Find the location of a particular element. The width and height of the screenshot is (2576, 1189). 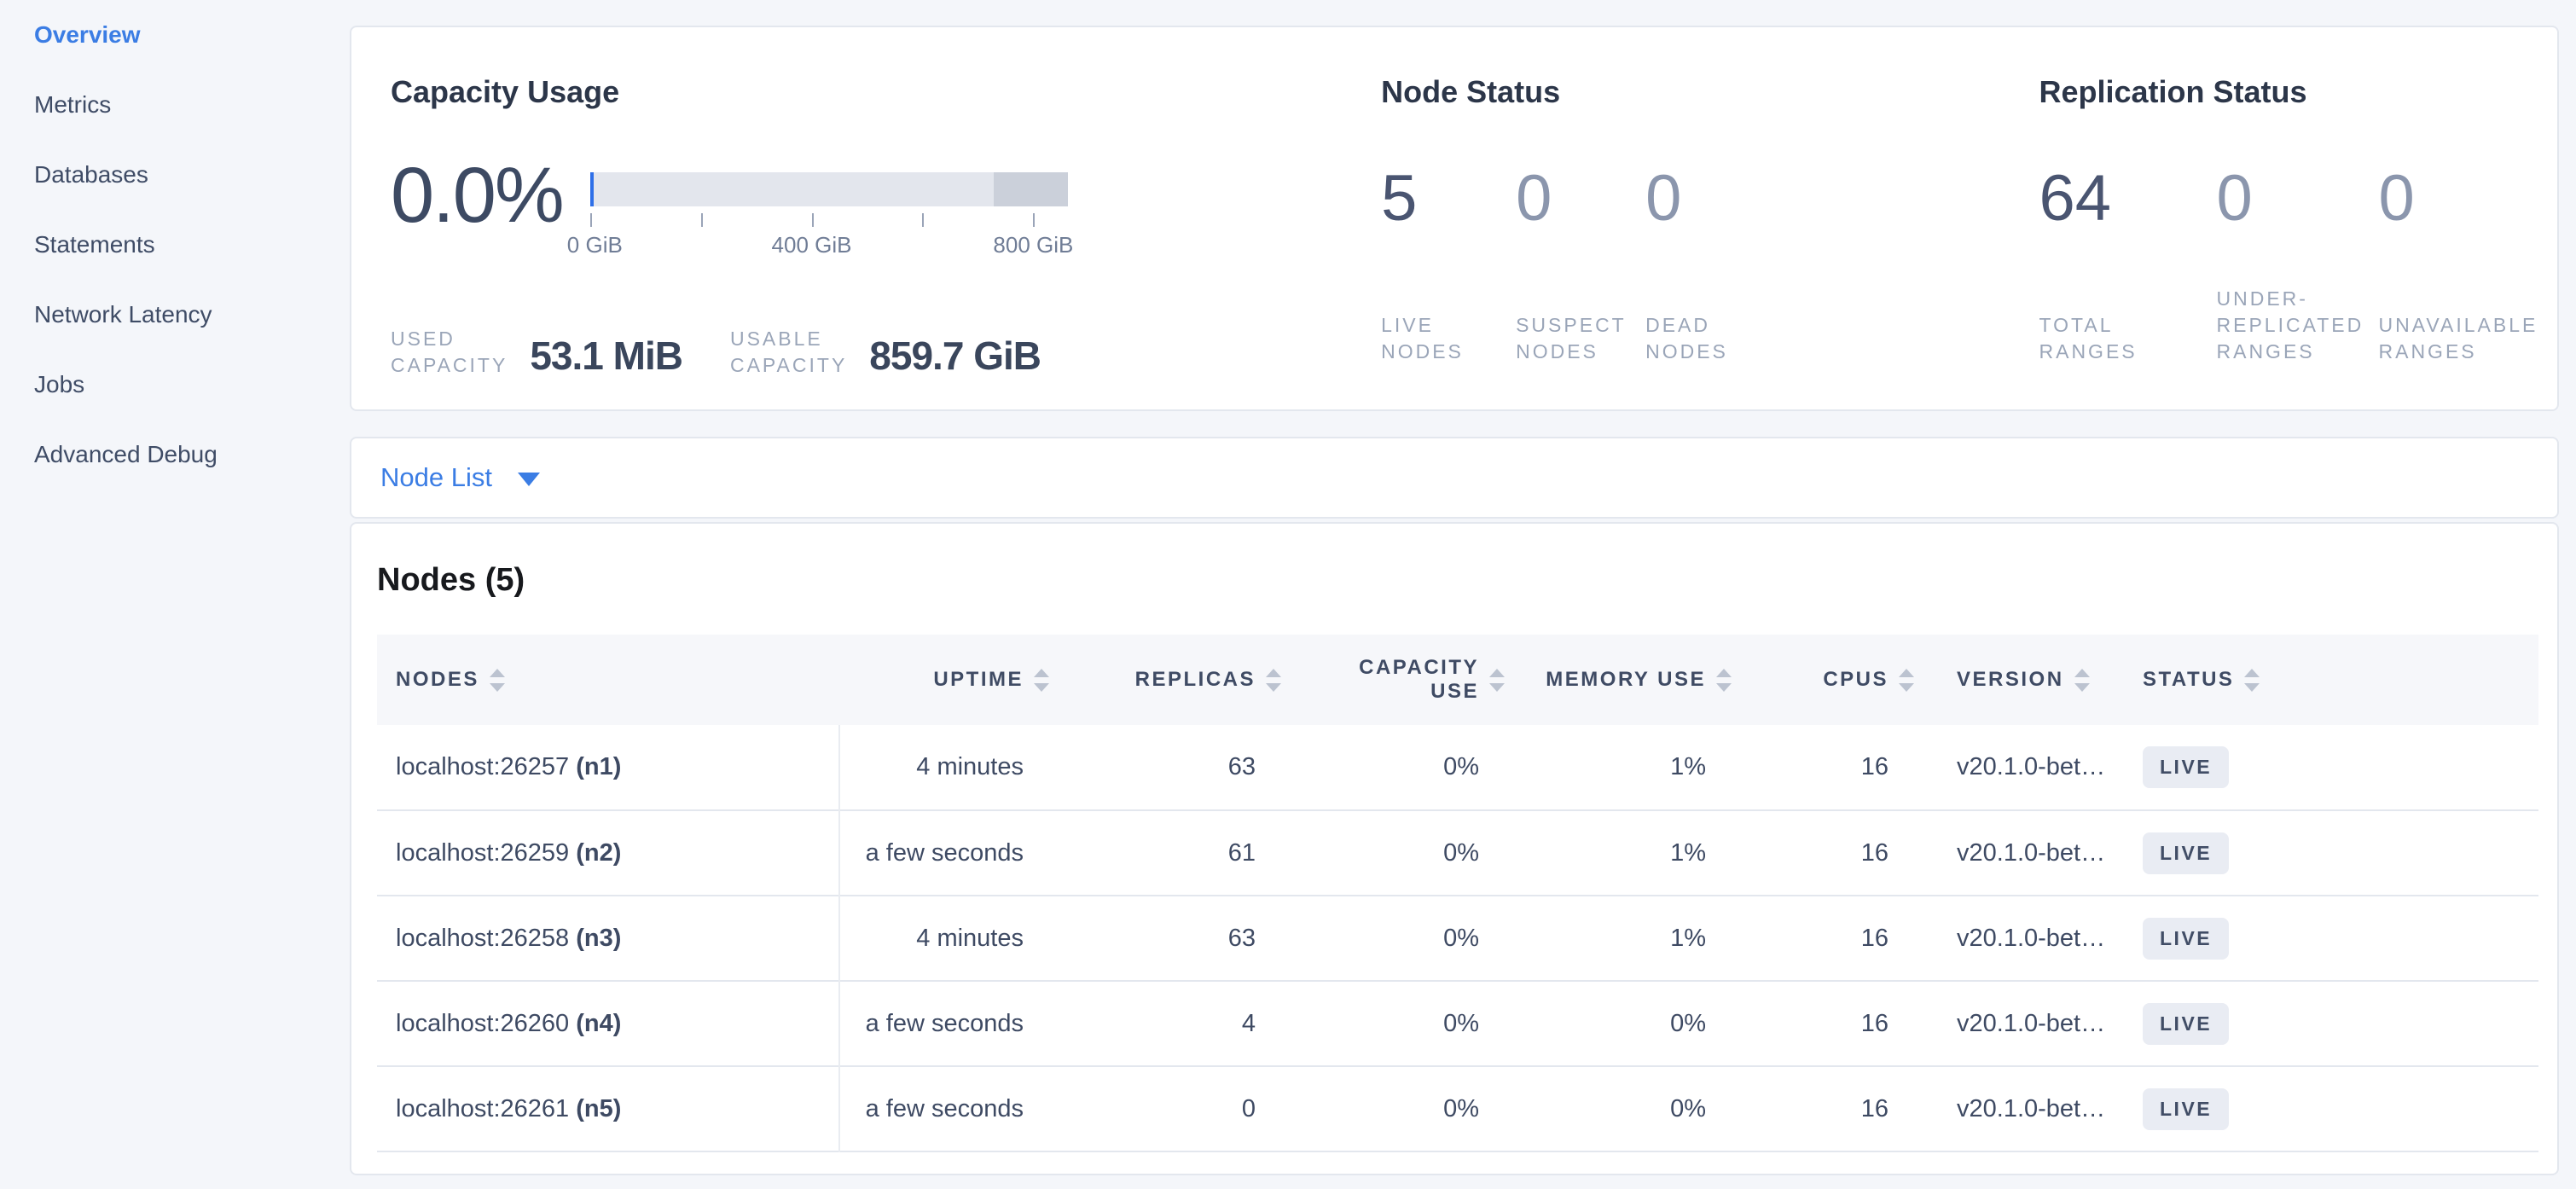

gauge-label-800: 800 GiB is located at coordinates (1033, 245).